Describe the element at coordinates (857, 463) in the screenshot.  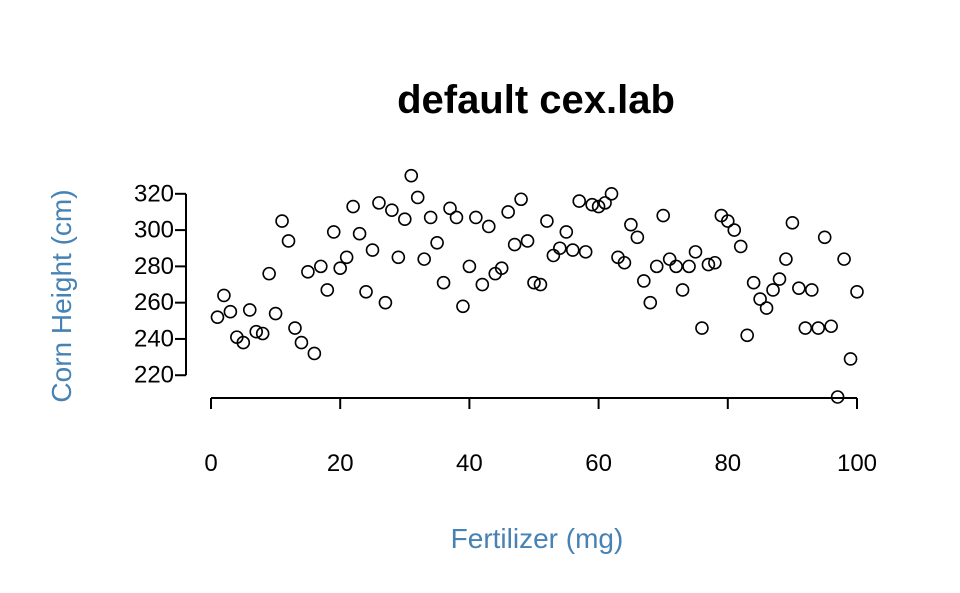
I see `x-tick-label: 100` at that location.